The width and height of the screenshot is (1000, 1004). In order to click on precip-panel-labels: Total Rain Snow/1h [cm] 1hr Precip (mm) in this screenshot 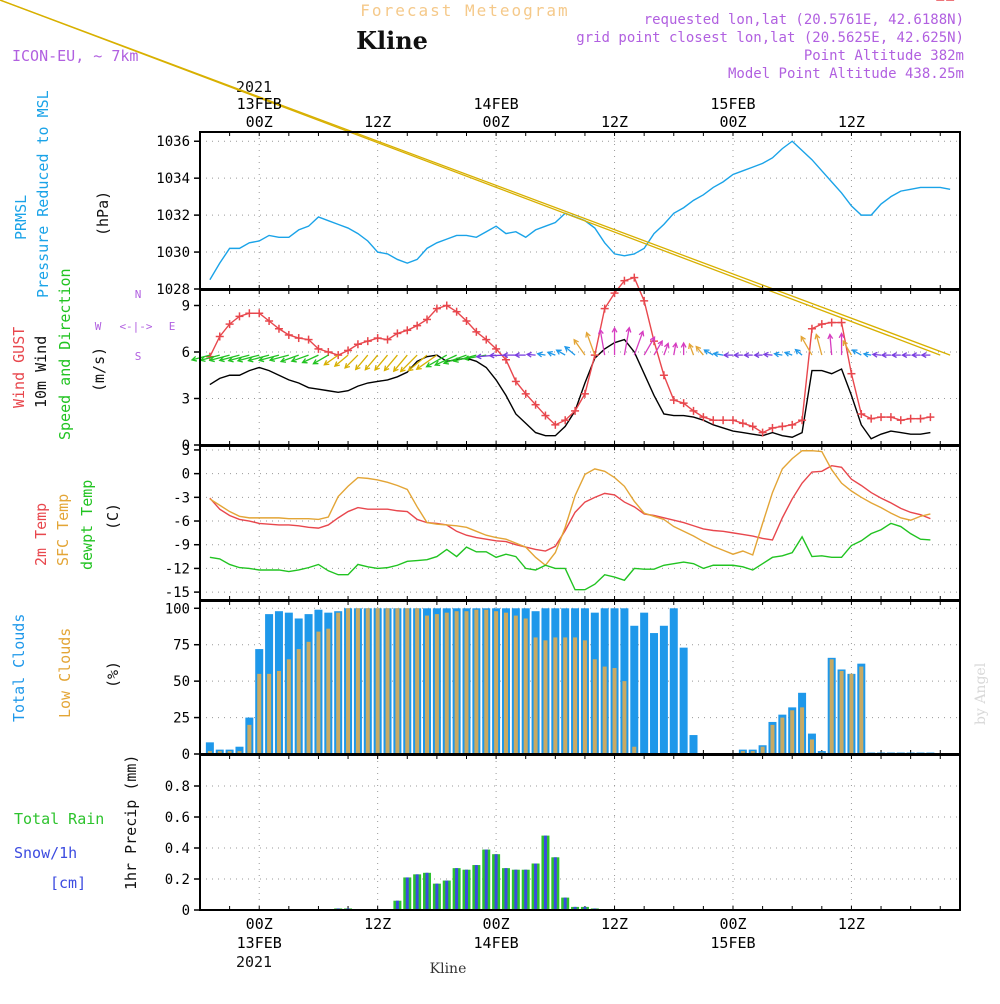, I will do `click(77, 823)`.